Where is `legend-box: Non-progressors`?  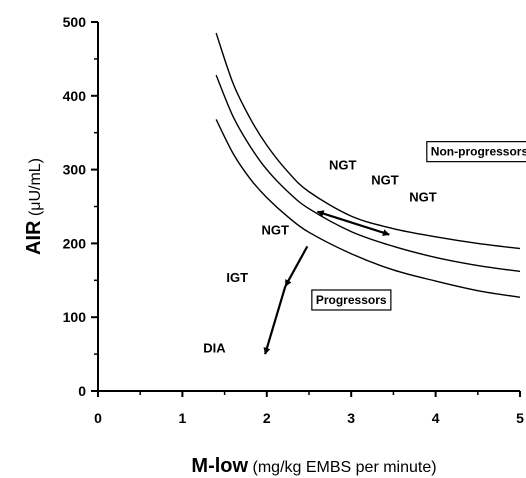
legend-box: Non-progressors is located at coordinates (476, 152).